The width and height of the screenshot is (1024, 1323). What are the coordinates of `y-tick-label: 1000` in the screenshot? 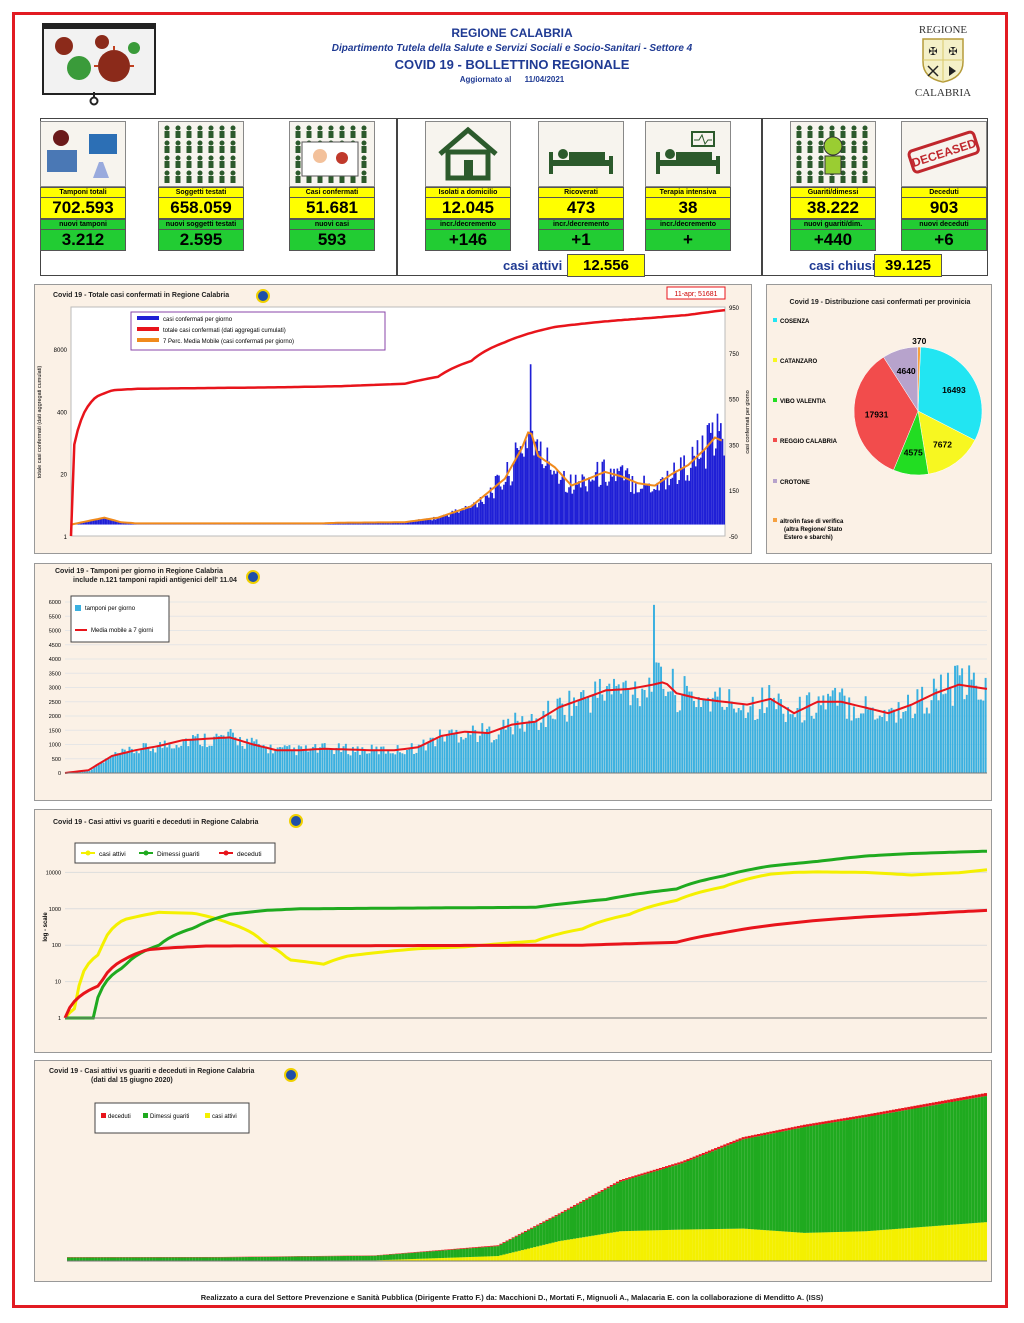 It's located at (55, 746).